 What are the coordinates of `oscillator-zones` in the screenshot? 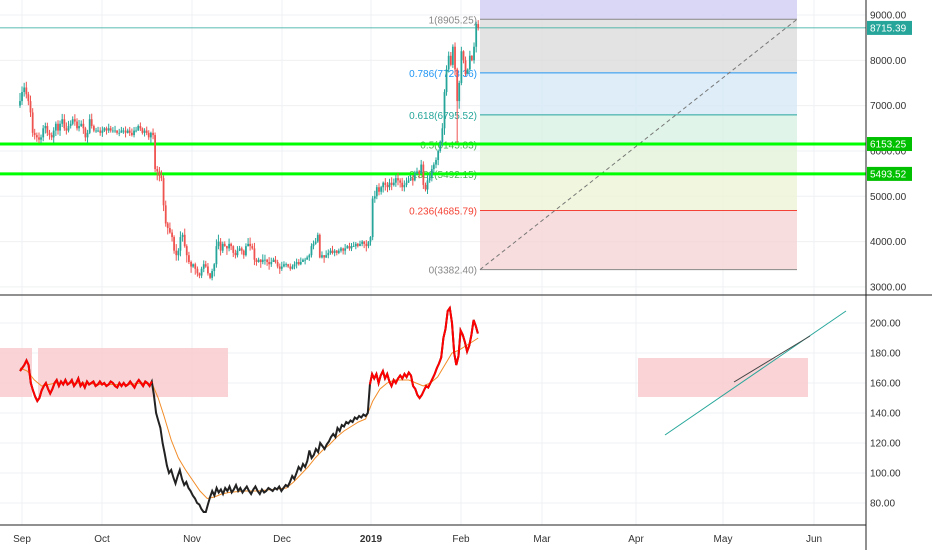 It's located at (404, 372).